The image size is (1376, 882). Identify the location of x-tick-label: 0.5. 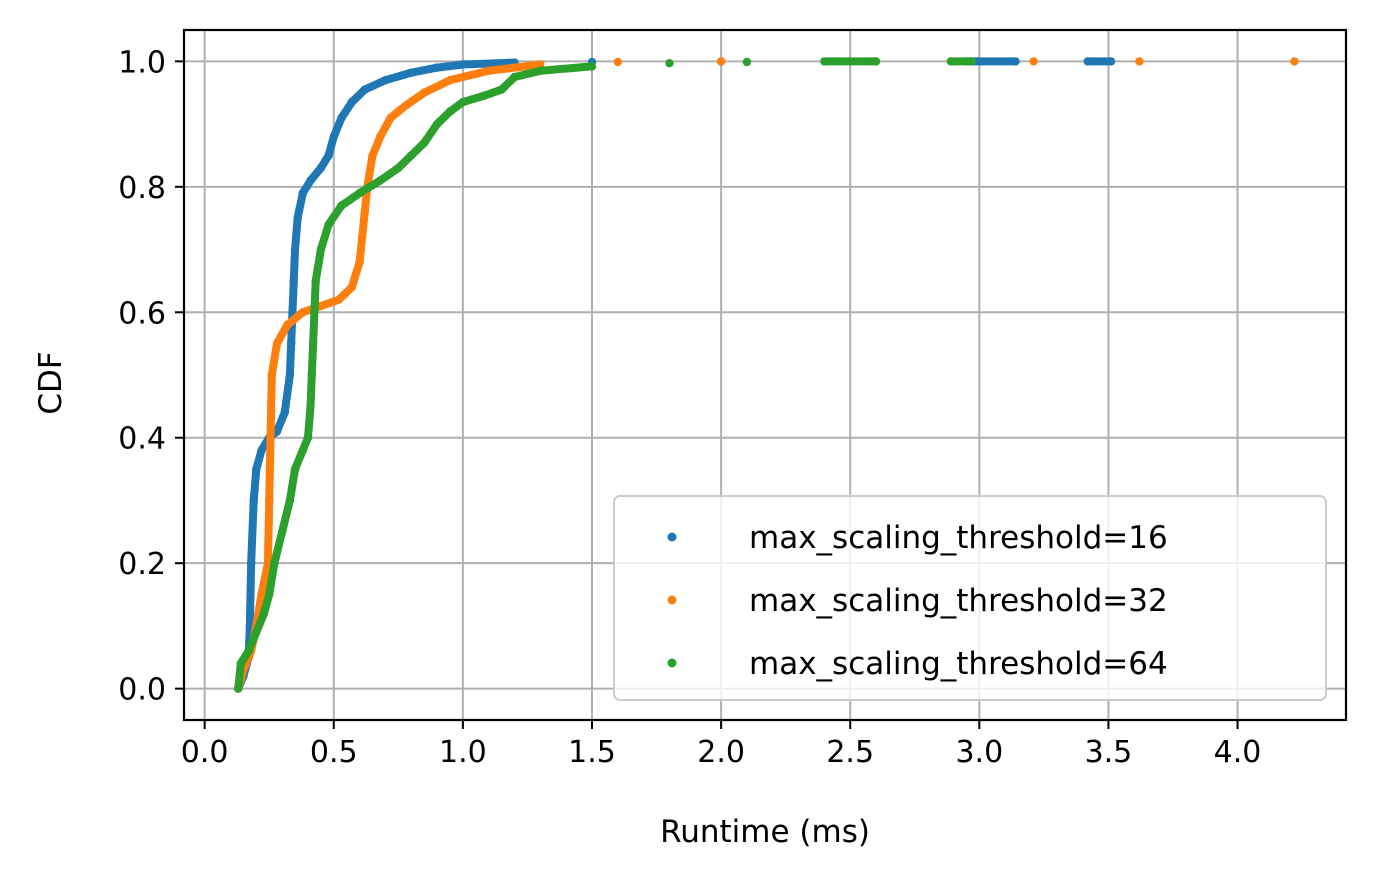
(334, 752).